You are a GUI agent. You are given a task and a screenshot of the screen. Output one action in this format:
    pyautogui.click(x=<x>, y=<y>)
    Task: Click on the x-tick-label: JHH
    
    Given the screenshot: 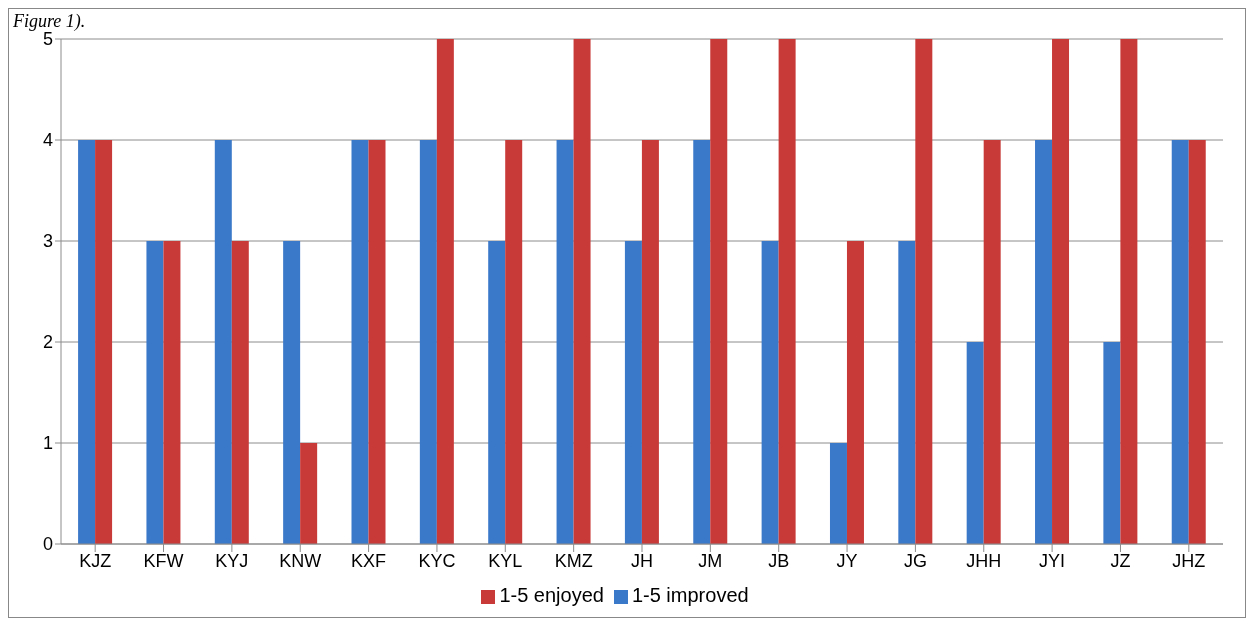 What is the action you would take?
    pyautogui.click(x=984, y=560)
    